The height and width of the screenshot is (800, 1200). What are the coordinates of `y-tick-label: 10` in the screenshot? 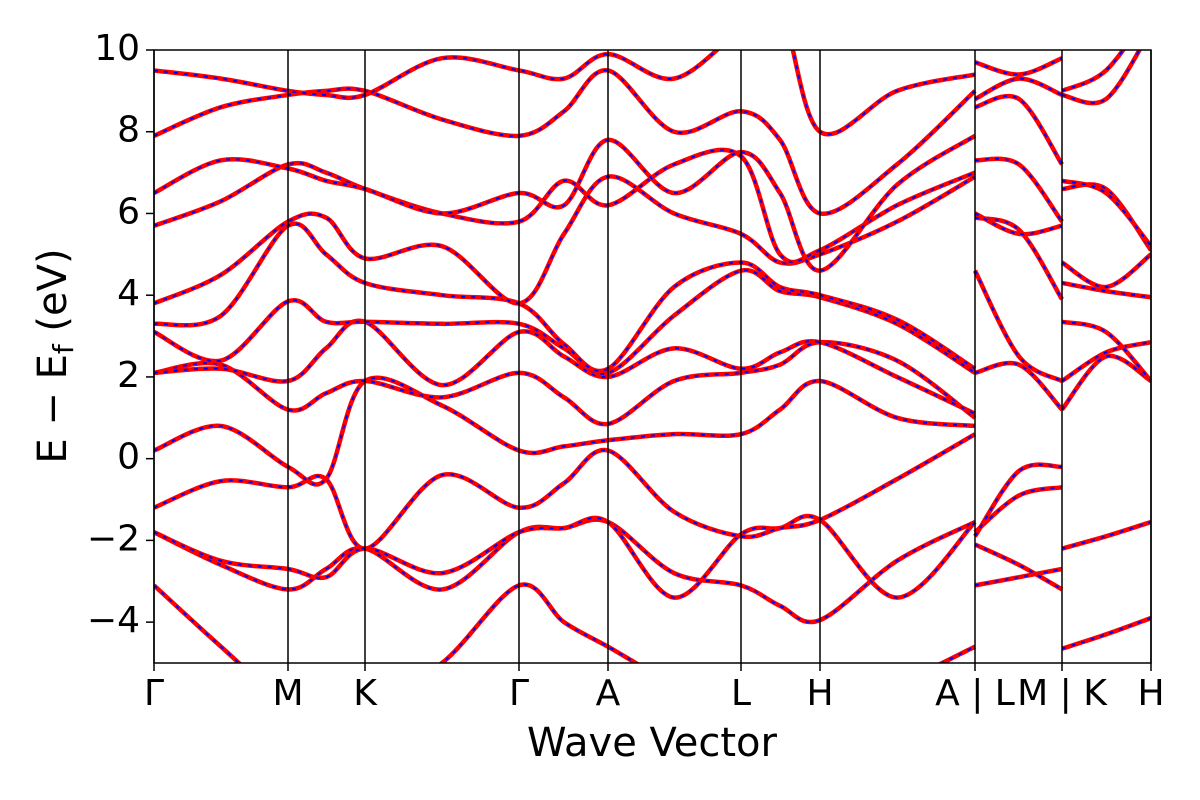 It's located at (117, 48).